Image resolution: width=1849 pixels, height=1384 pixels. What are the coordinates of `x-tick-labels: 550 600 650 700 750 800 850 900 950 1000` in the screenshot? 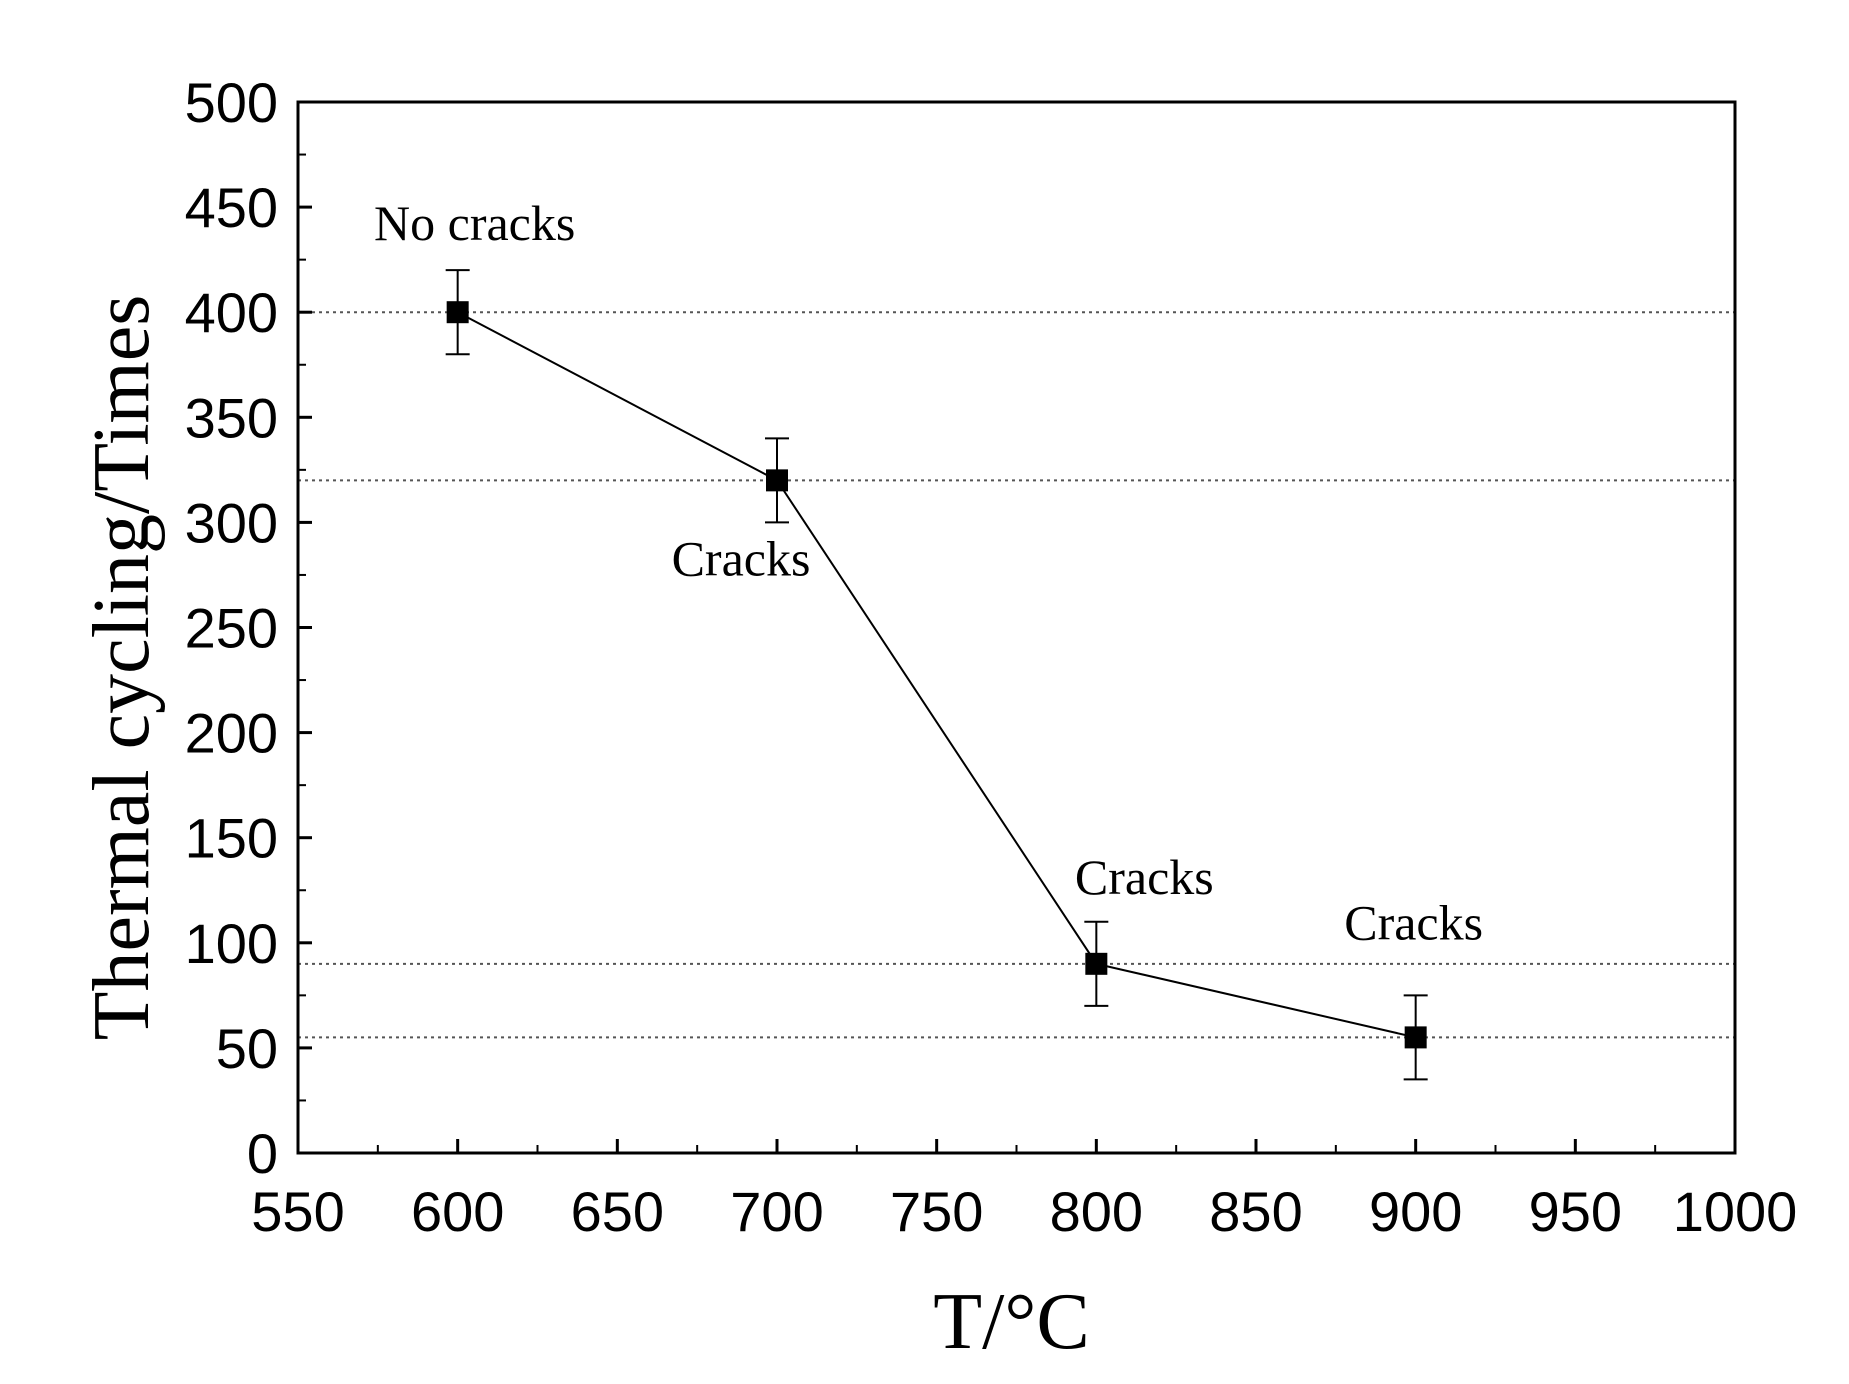 It's located at (1024, 1211).